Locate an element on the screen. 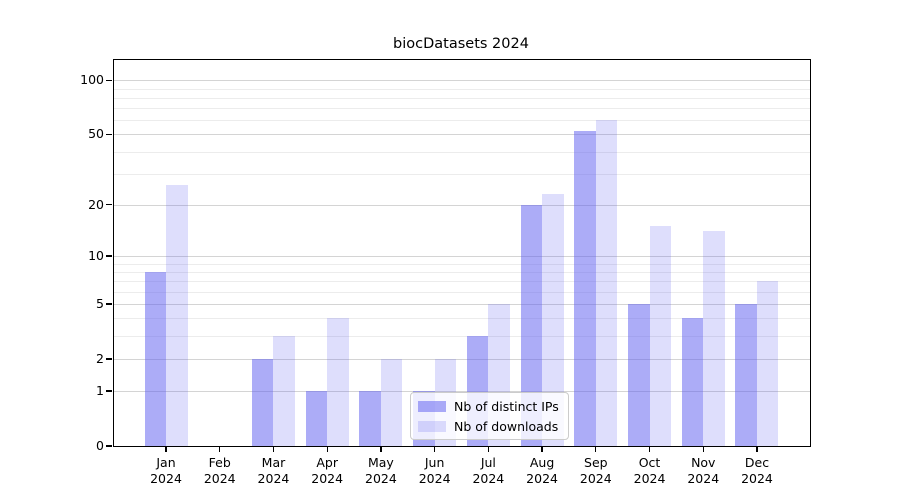 Image resolution: width=900 pixels, height=500 pixels. y-tick-label: 0 is located at coordinates (100, 445).